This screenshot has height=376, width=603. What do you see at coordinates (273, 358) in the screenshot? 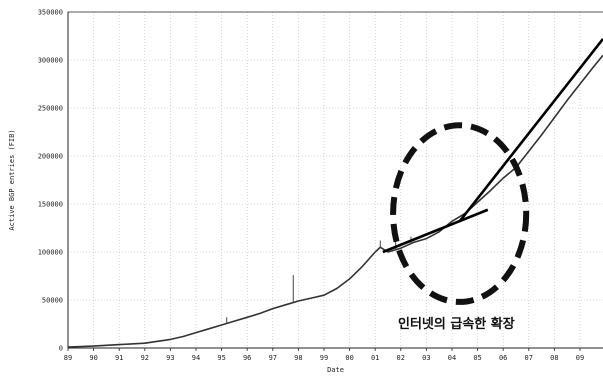
I see `x-tick-label: 97` at bounding box center [273, 358].